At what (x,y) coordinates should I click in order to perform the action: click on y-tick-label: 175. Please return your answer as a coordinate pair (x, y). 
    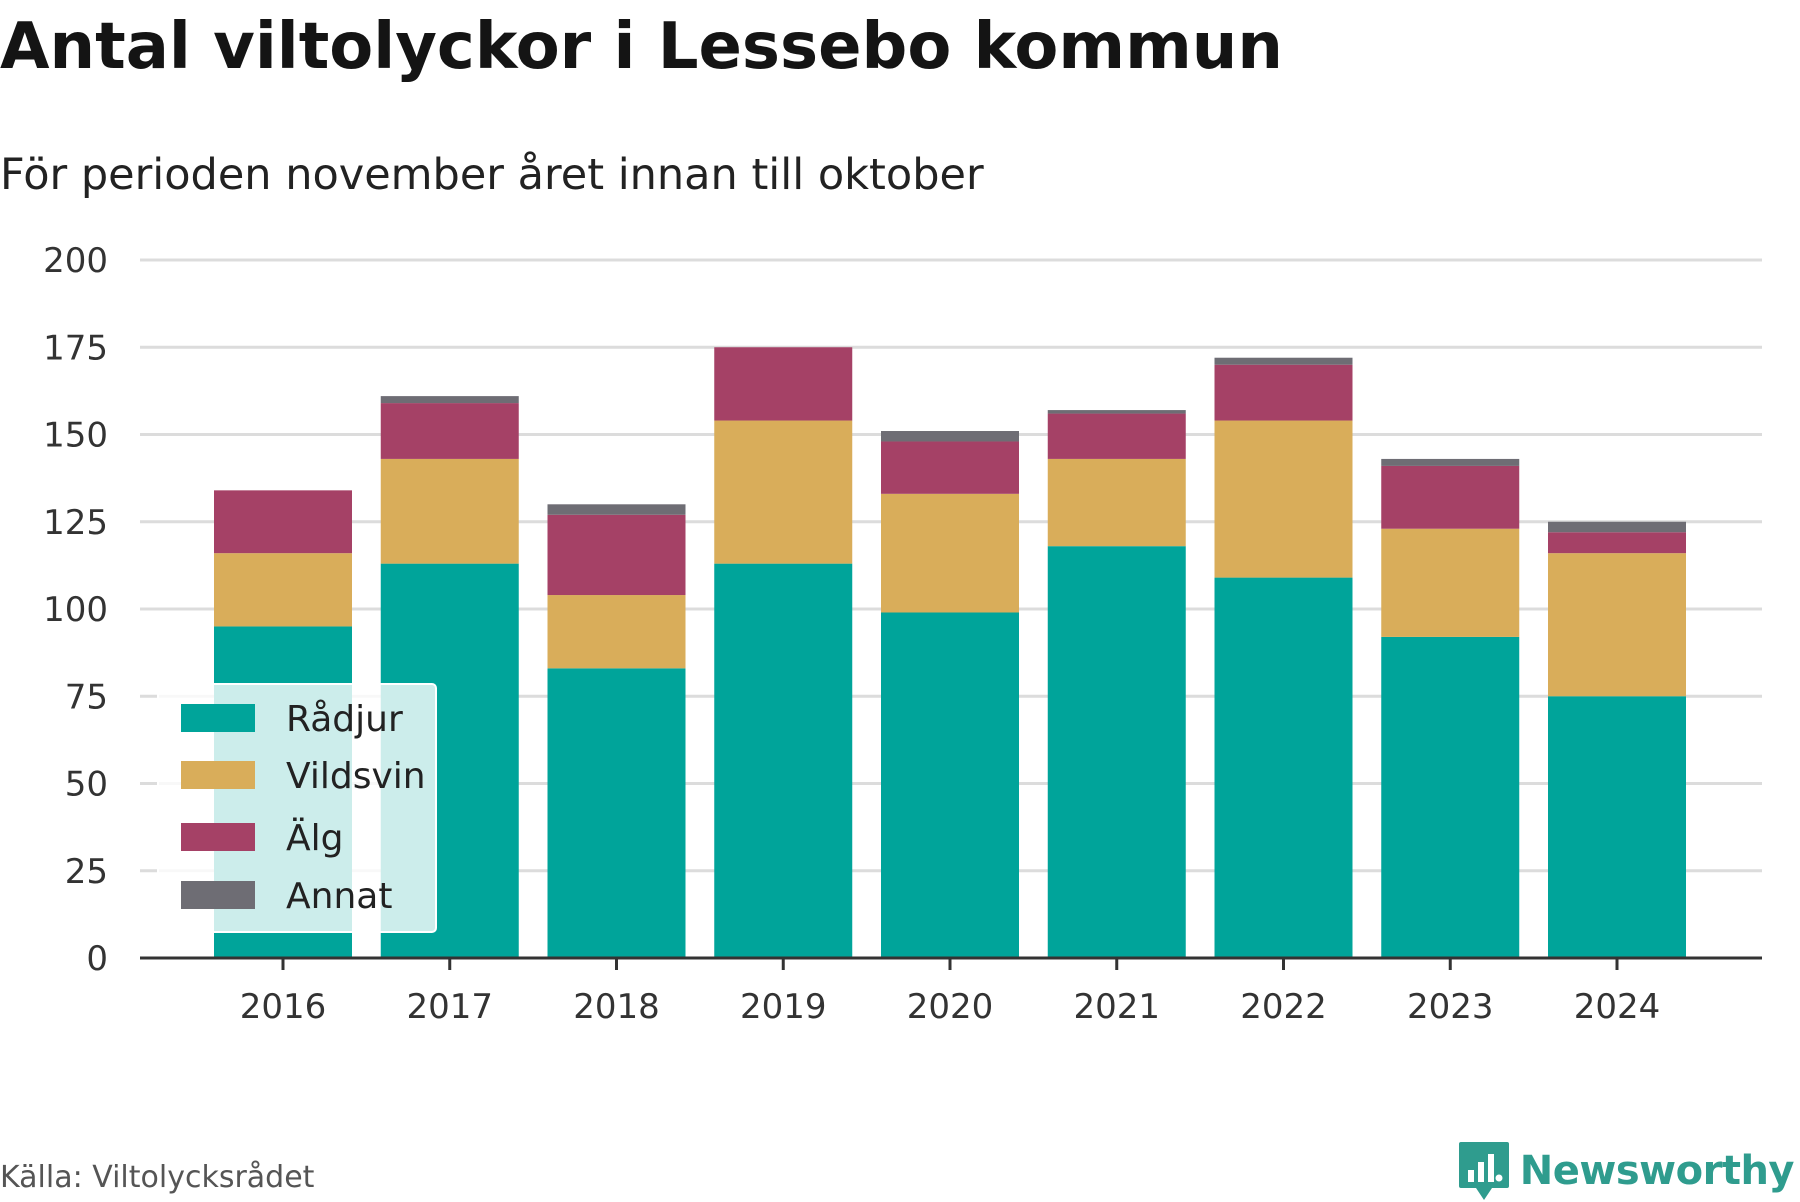
    Looking at the image, I should click on (75, 348).